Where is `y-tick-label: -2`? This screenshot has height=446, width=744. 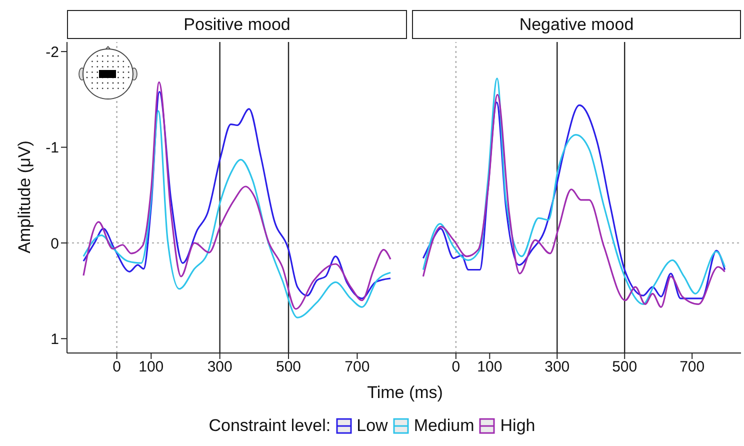 y-tick-label: -2 is located at coordinates (52, 52).